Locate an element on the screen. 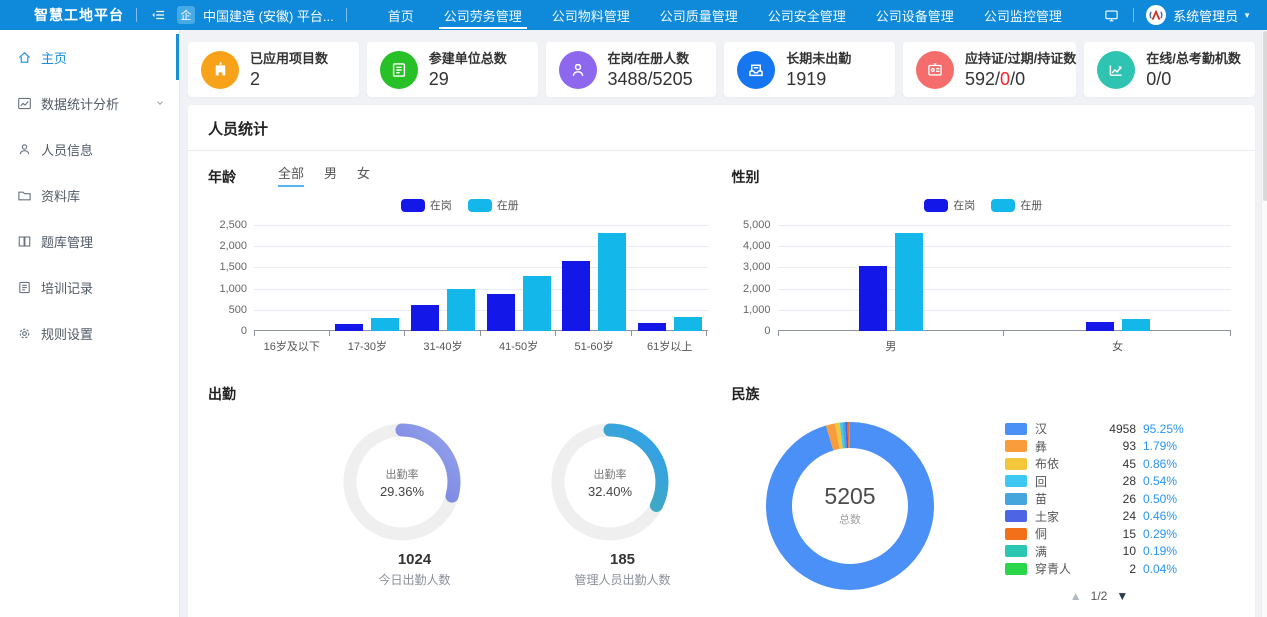 The height and width of the screenshot is (617, 1267). user-menu: 系统管理员 is located at coordinates (1206, 16).